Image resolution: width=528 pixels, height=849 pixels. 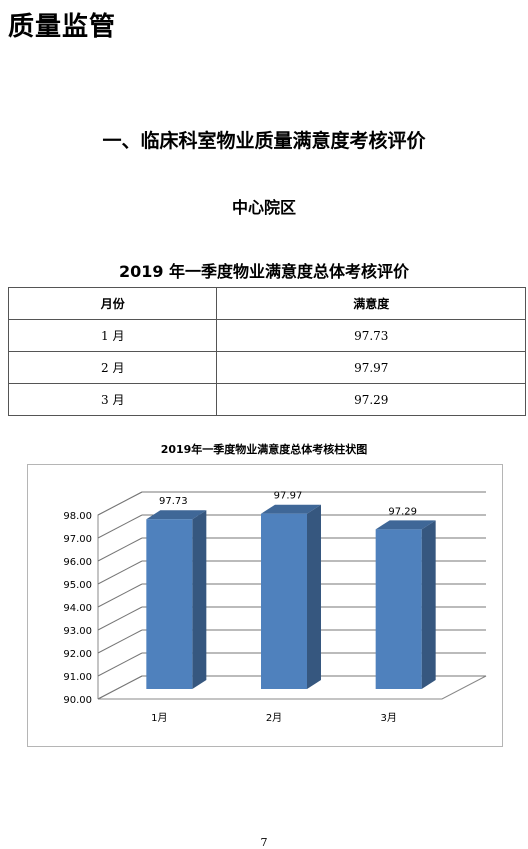 What do you see at coordinates (264, 449) in the screenshot?
I see `chart-title: 2019年一季度物业满意度总体考核柱状图` at bounding box center [264, 449].